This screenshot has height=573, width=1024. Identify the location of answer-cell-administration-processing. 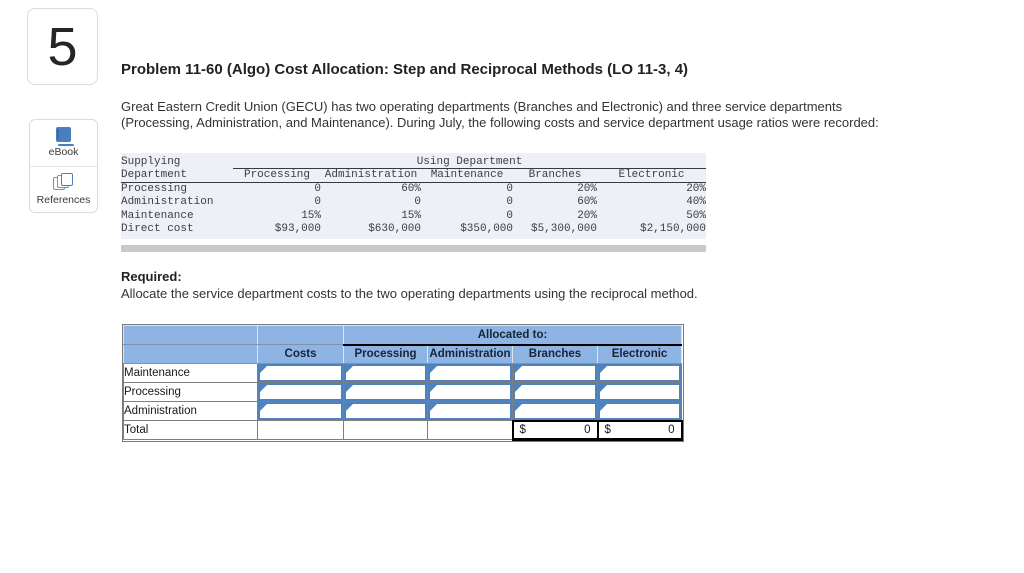
(385, 411).